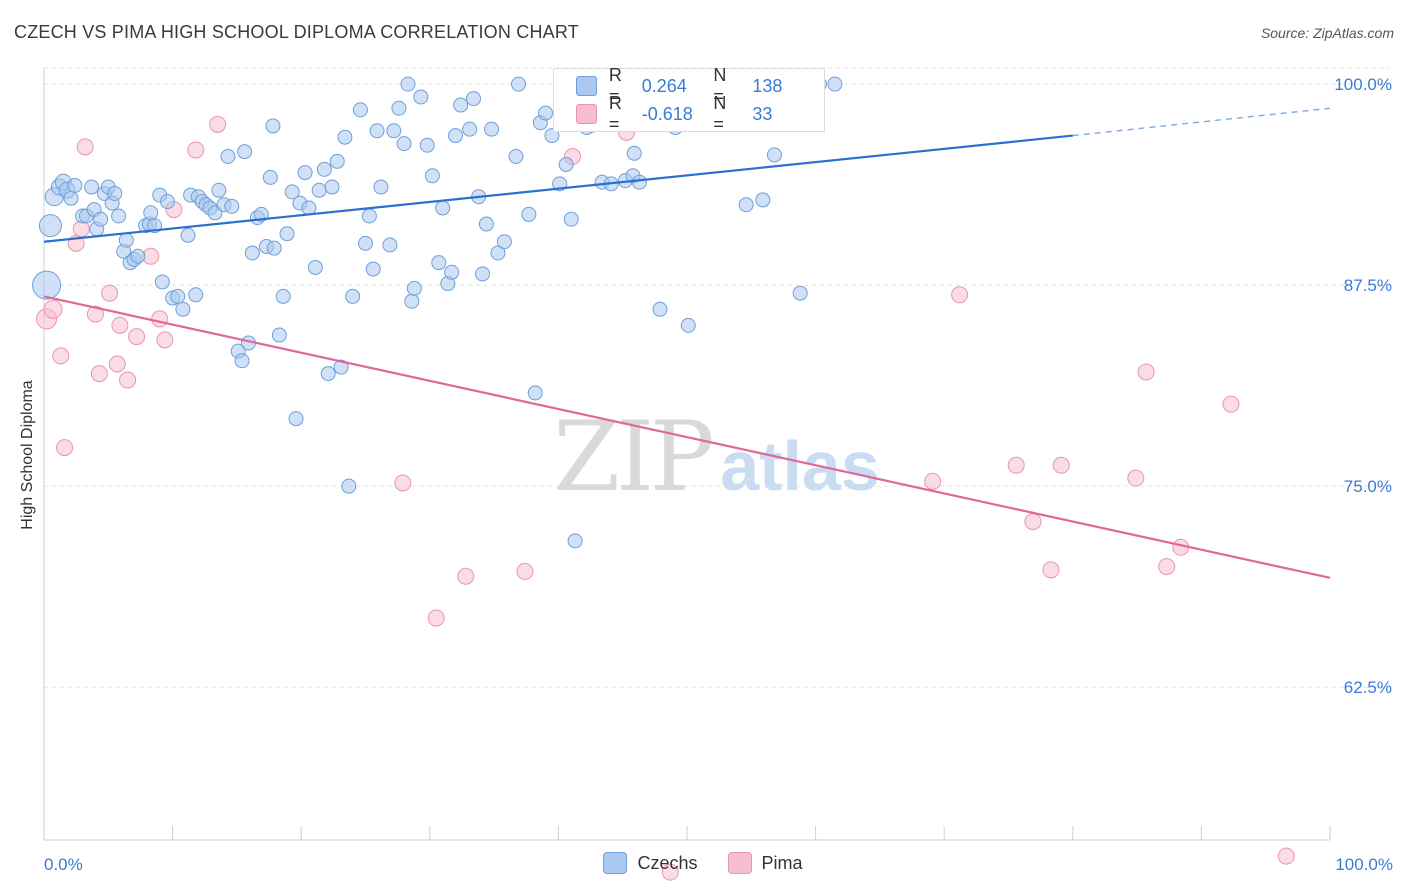 The height and width of the screenshot is (892, 1406). Describe the element at coordinates (1363, 84) in the screenshot. I see `y-tick-label: 100.0%` at that location.